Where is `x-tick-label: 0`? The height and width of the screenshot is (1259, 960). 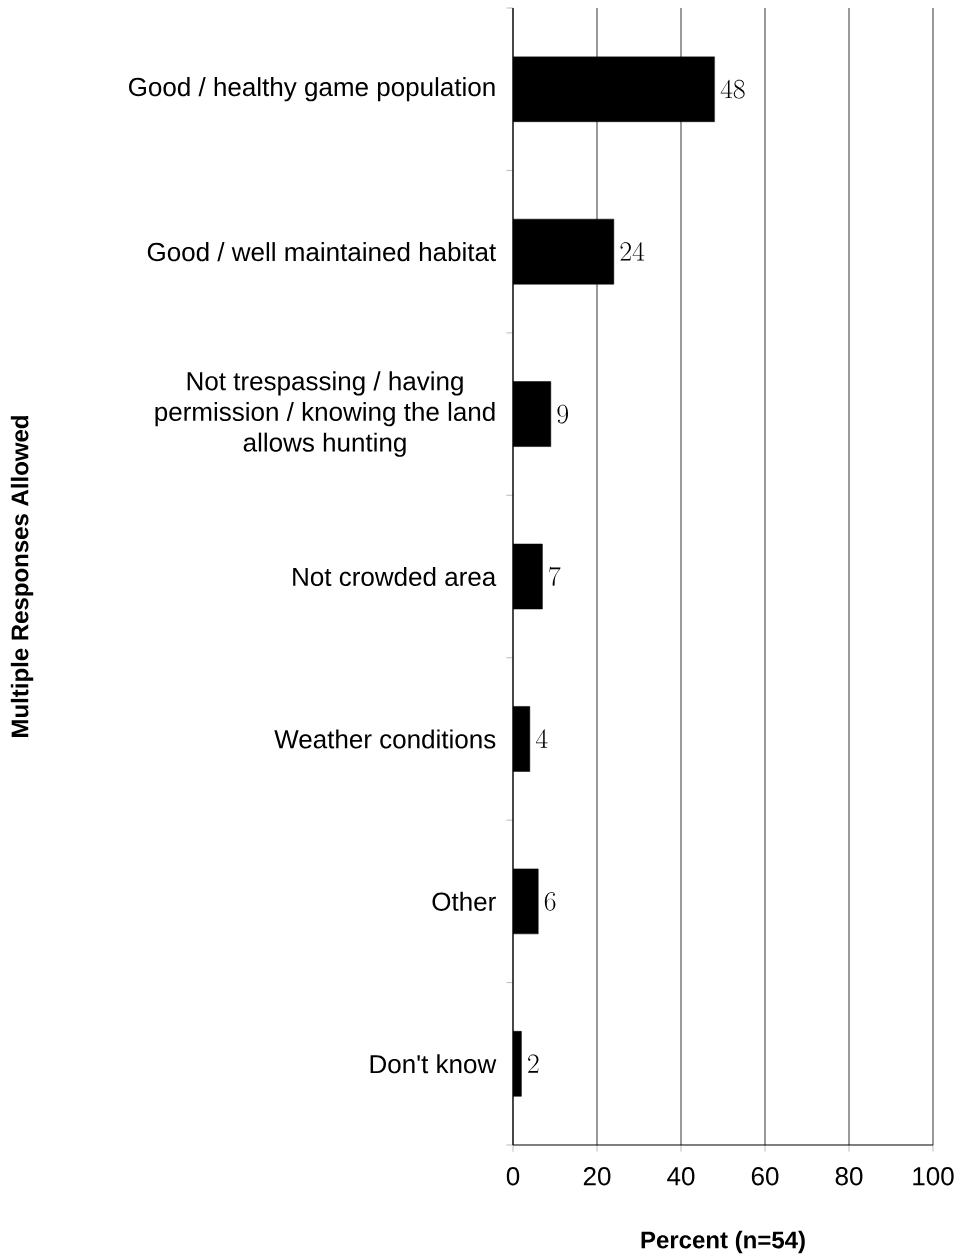 x-tick-label: 0 is located at coordinates (513, 1176).